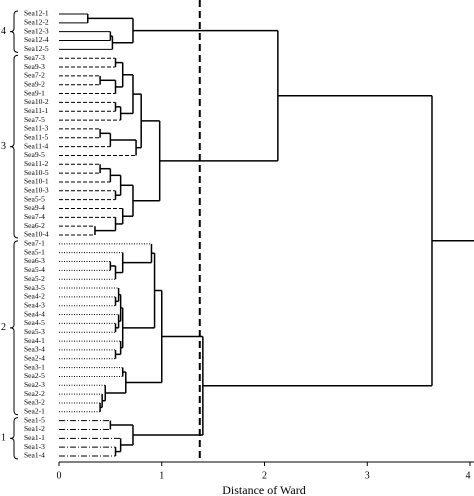 This screenshot has width=474, height=496. I want to click on x-tick-label: 1, so click(161, 475).